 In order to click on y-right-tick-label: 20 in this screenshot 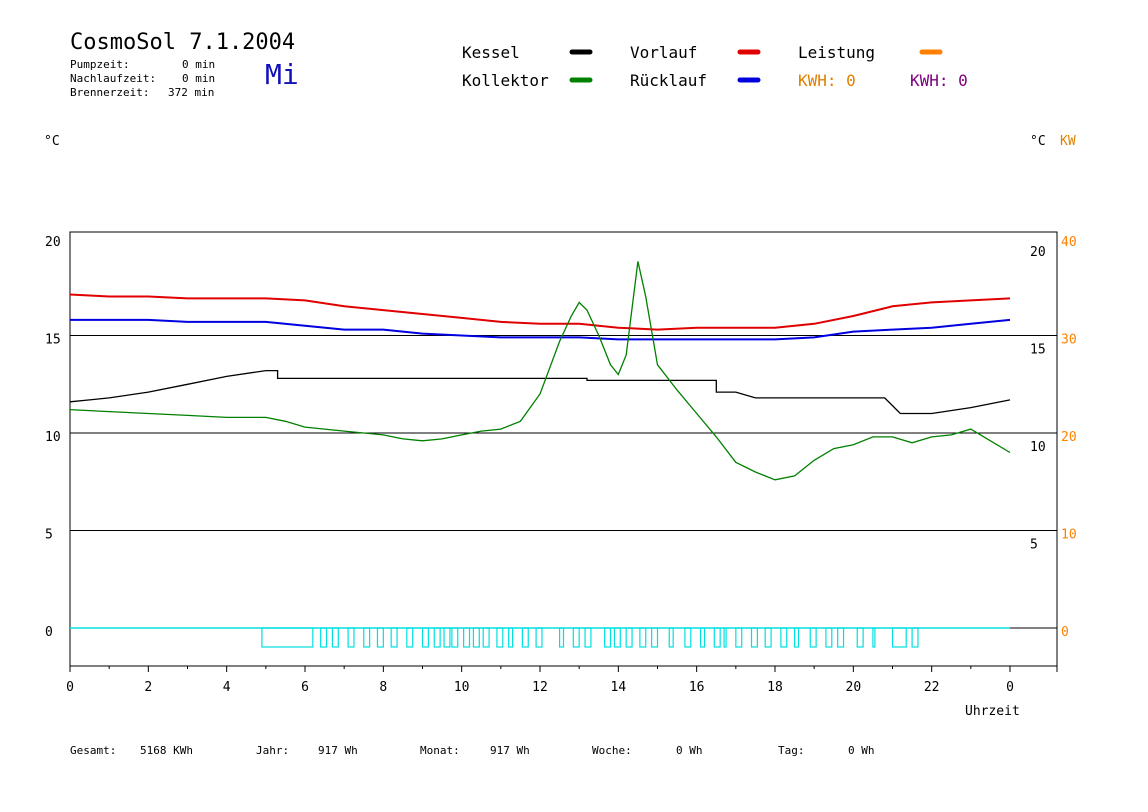, I will do `click(1038, 252)`.